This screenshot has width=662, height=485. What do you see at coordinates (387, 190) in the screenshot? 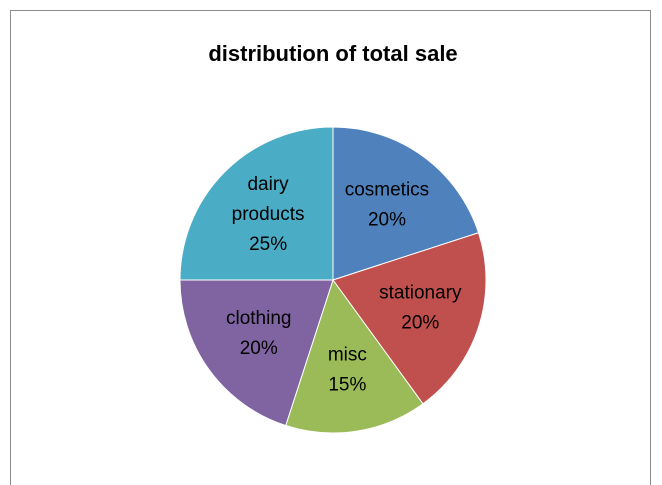
I see `slice-label: cosmetics` at bounding box center [387, 190].